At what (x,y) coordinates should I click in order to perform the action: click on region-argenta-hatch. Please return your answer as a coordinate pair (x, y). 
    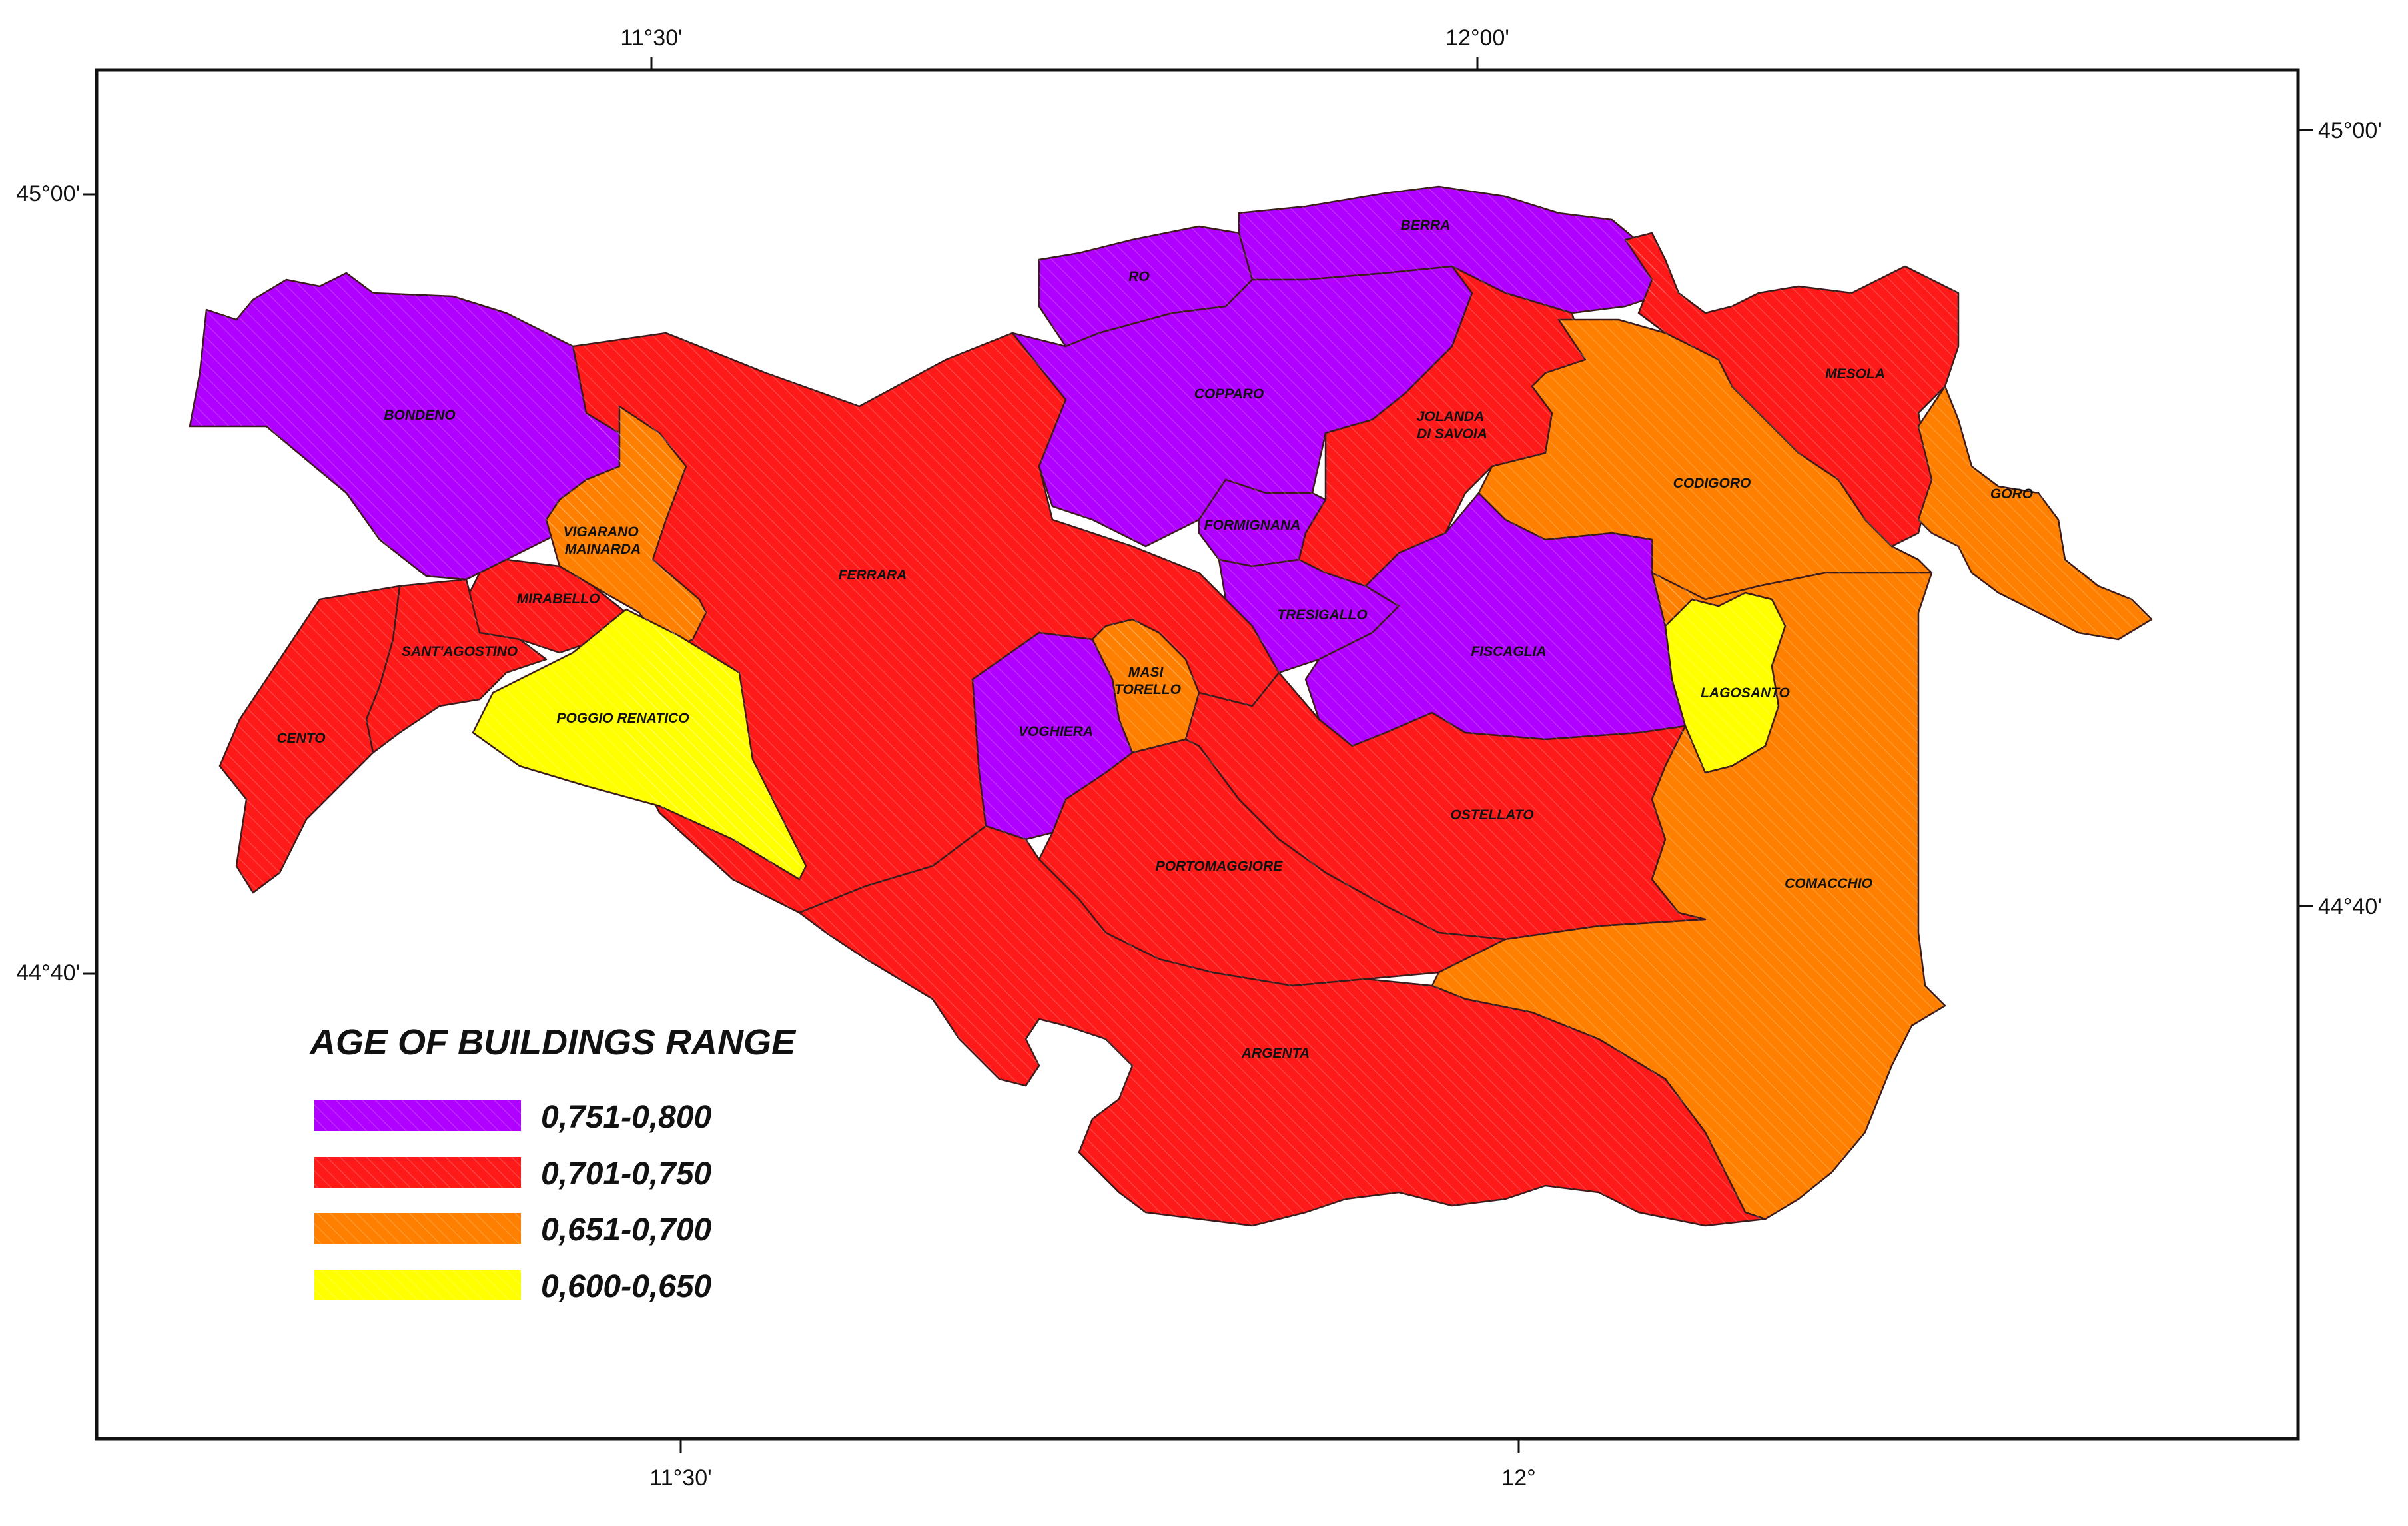
    Looking at the image, I should click on (1282, 1026).